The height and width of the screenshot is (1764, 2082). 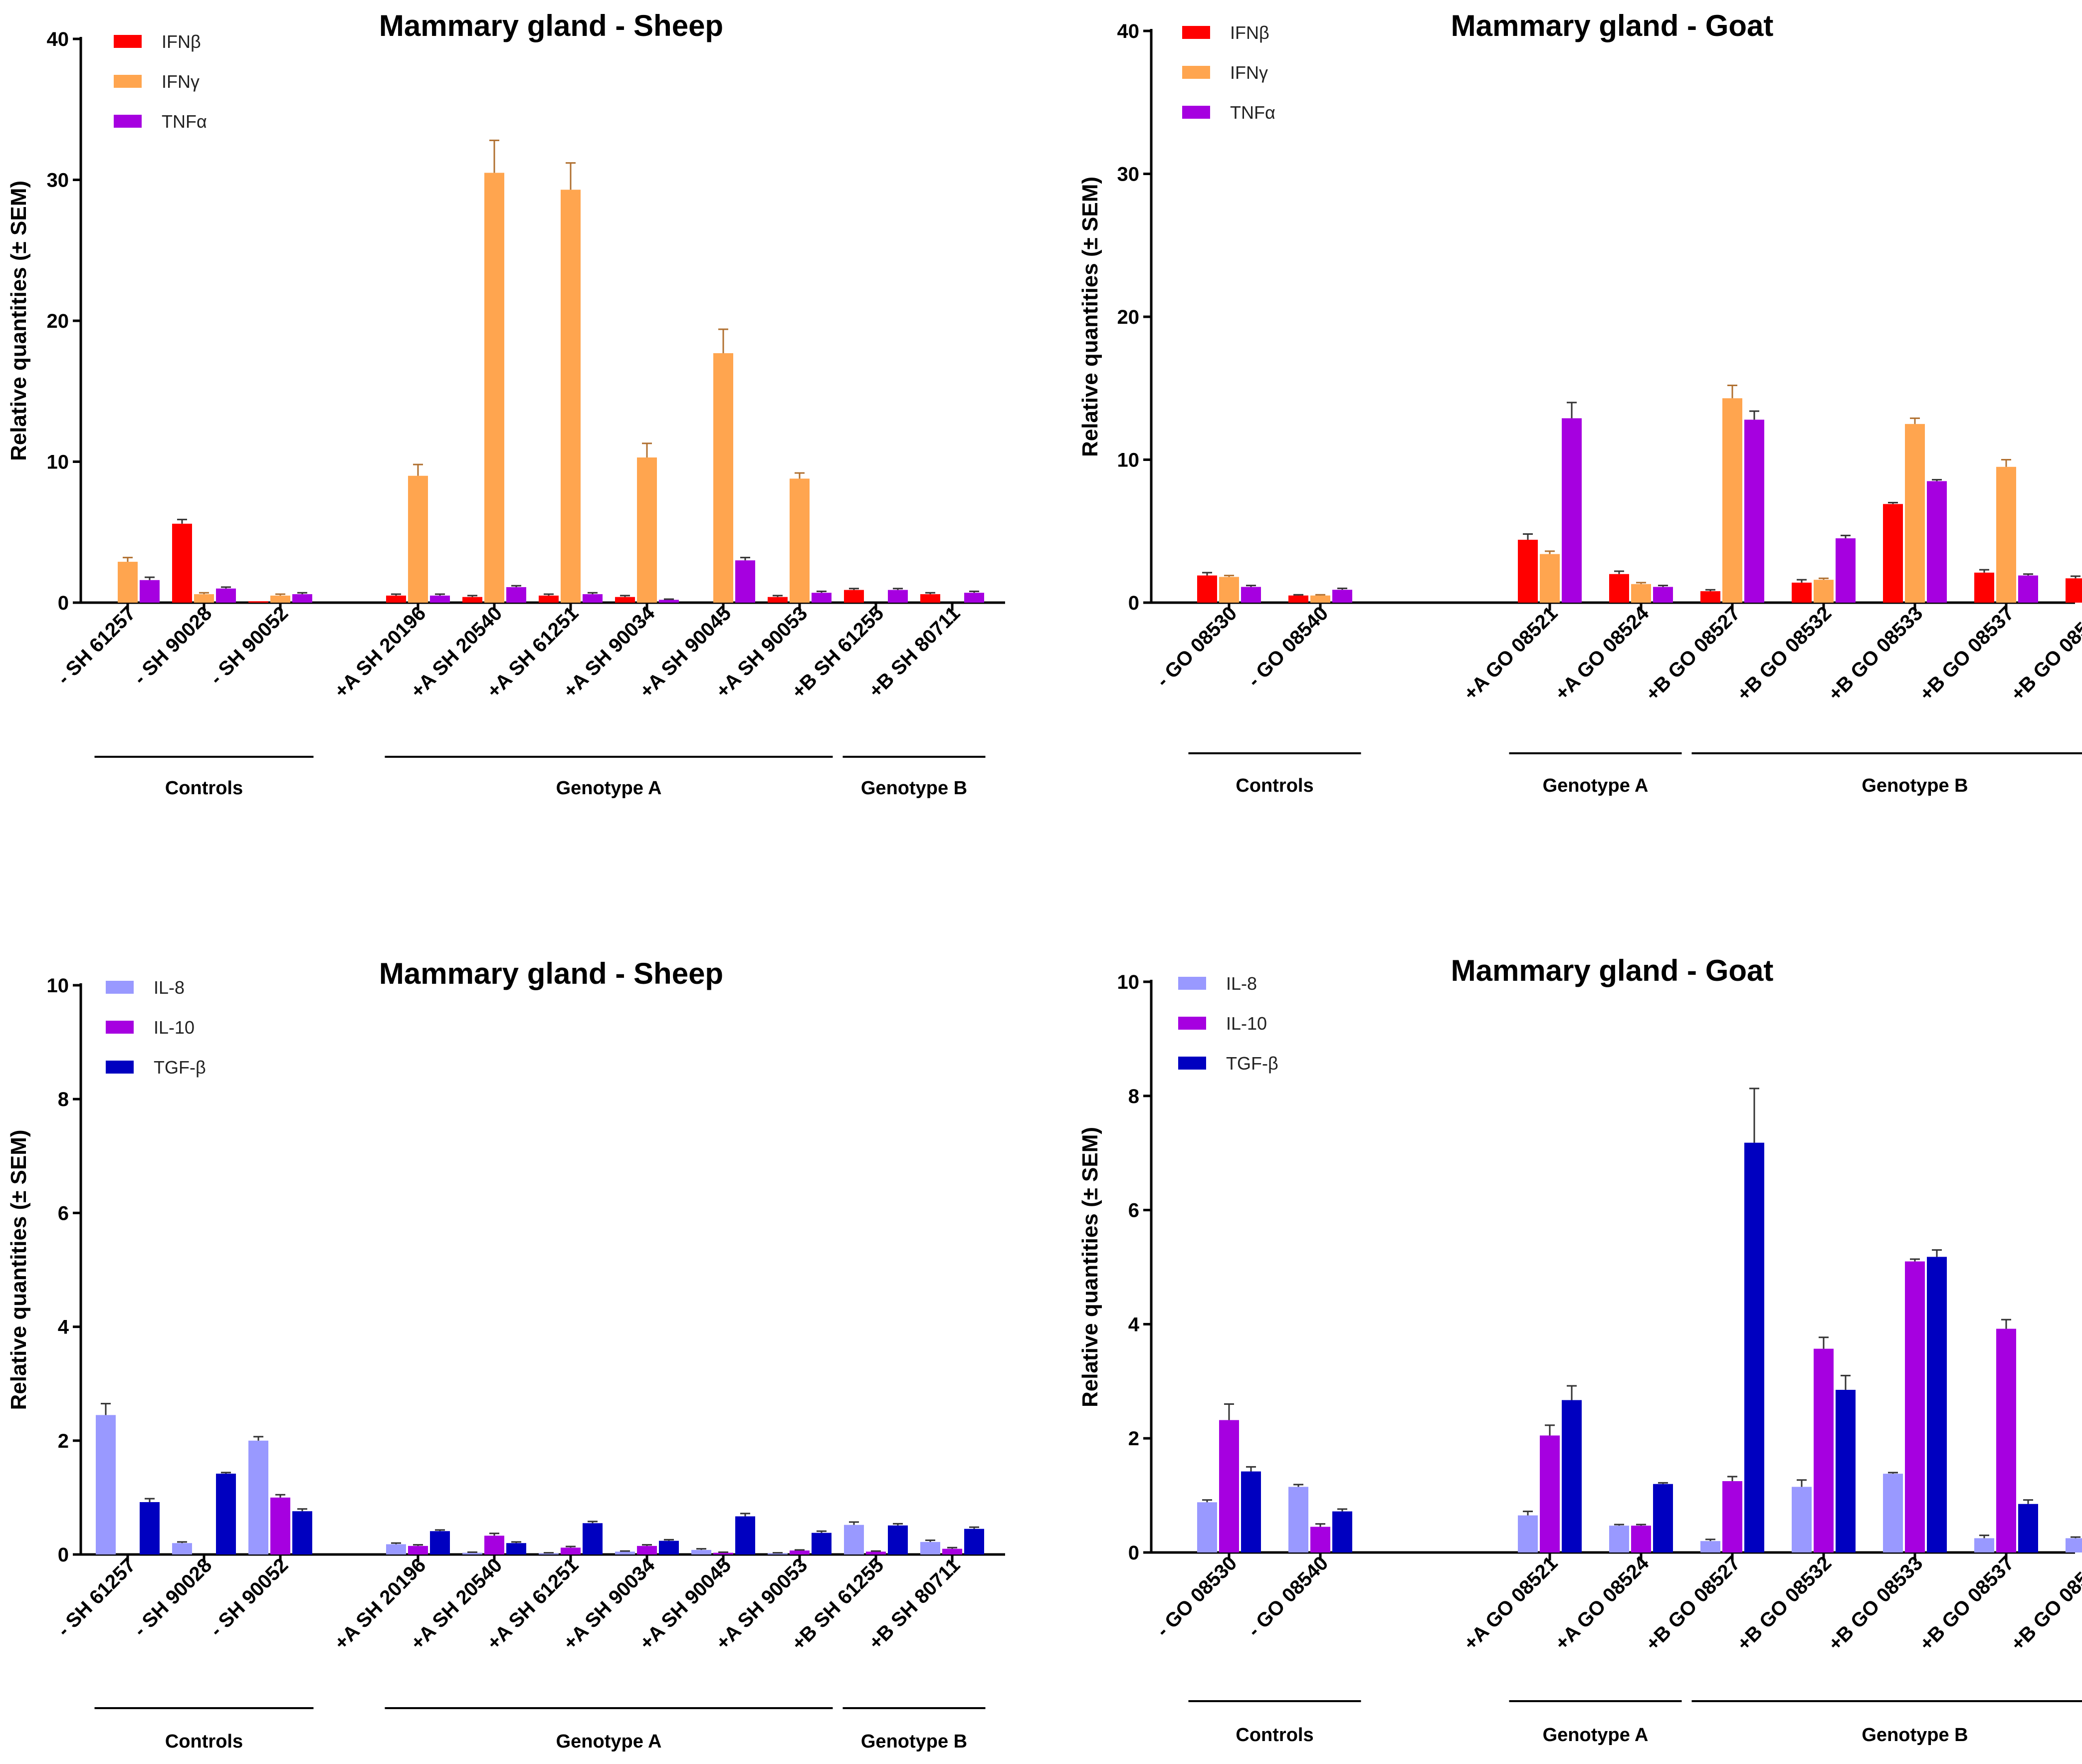 What do you see at coordinates (1876, 653) in the screenshot?
I see `category-label: +B GO 08533` at bounding box center [1876, 653].